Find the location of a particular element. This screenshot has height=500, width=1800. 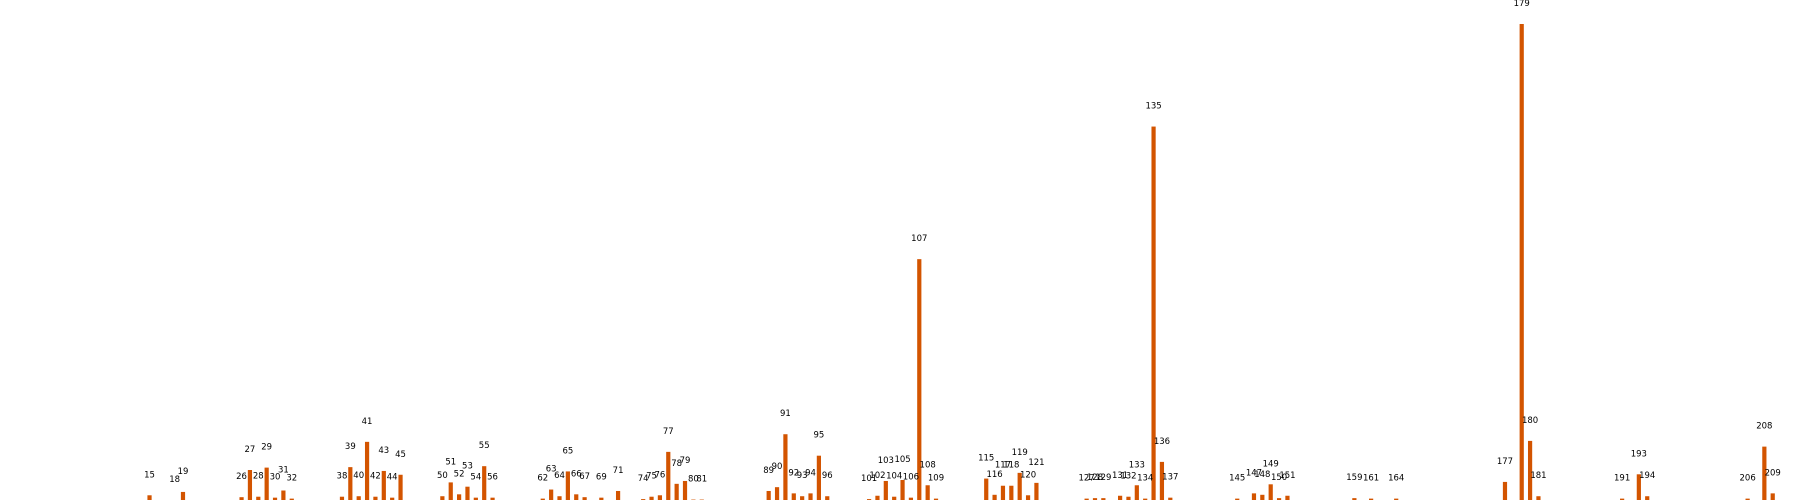

data-label-121: 121 is located at coordinates (1036, 463).